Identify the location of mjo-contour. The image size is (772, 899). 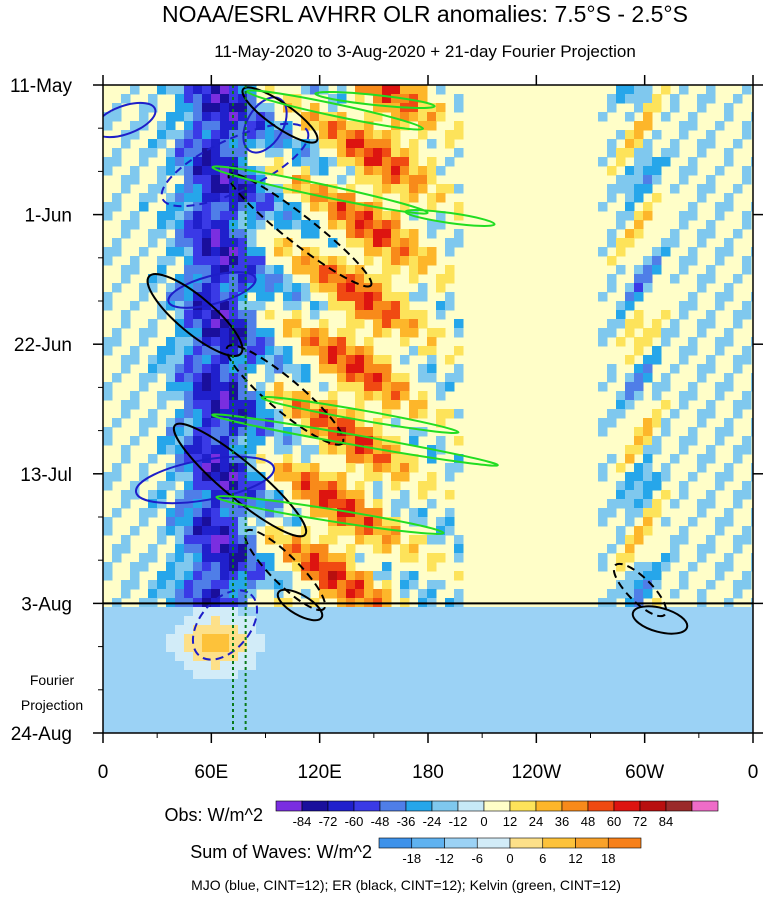
(225, 625).